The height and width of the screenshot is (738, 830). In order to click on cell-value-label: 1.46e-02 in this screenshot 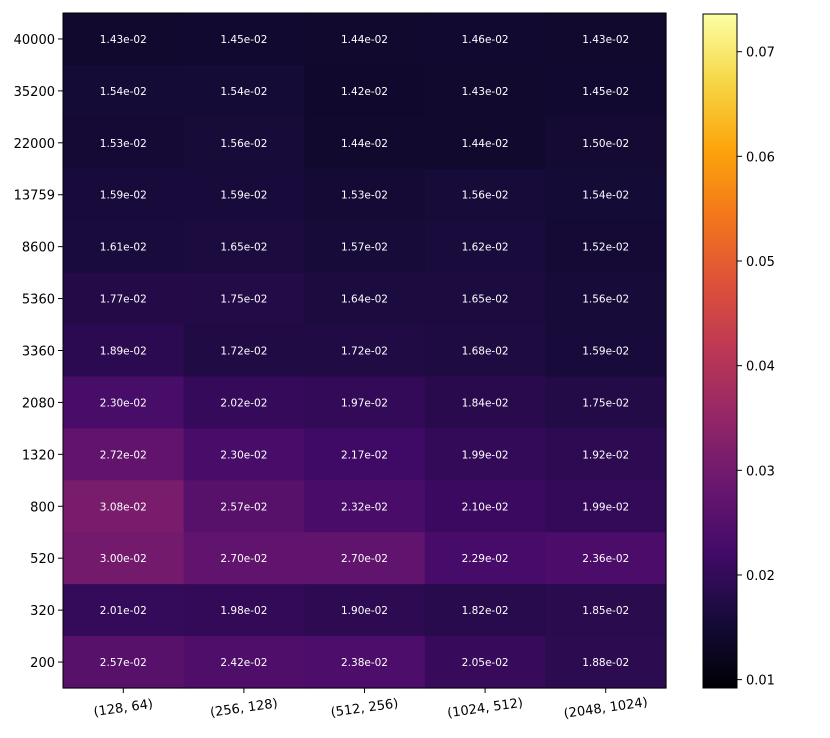, I will do `click(485, 40)`.